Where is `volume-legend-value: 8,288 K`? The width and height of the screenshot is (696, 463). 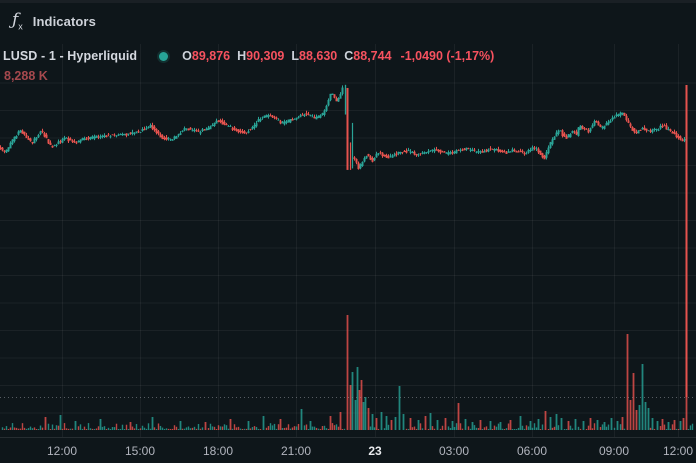 volume-legend-value: 8,288 K is located at coordinates (26, 76).